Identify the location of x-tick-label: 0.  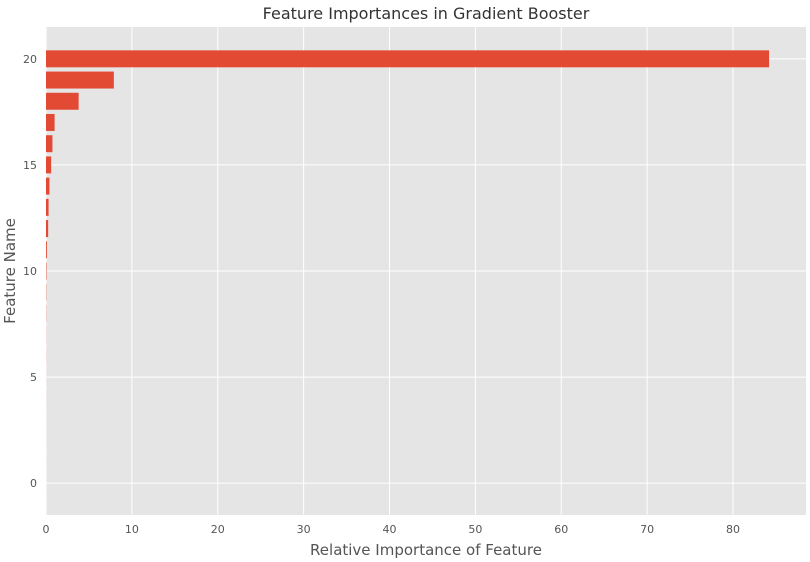
(46, 529).